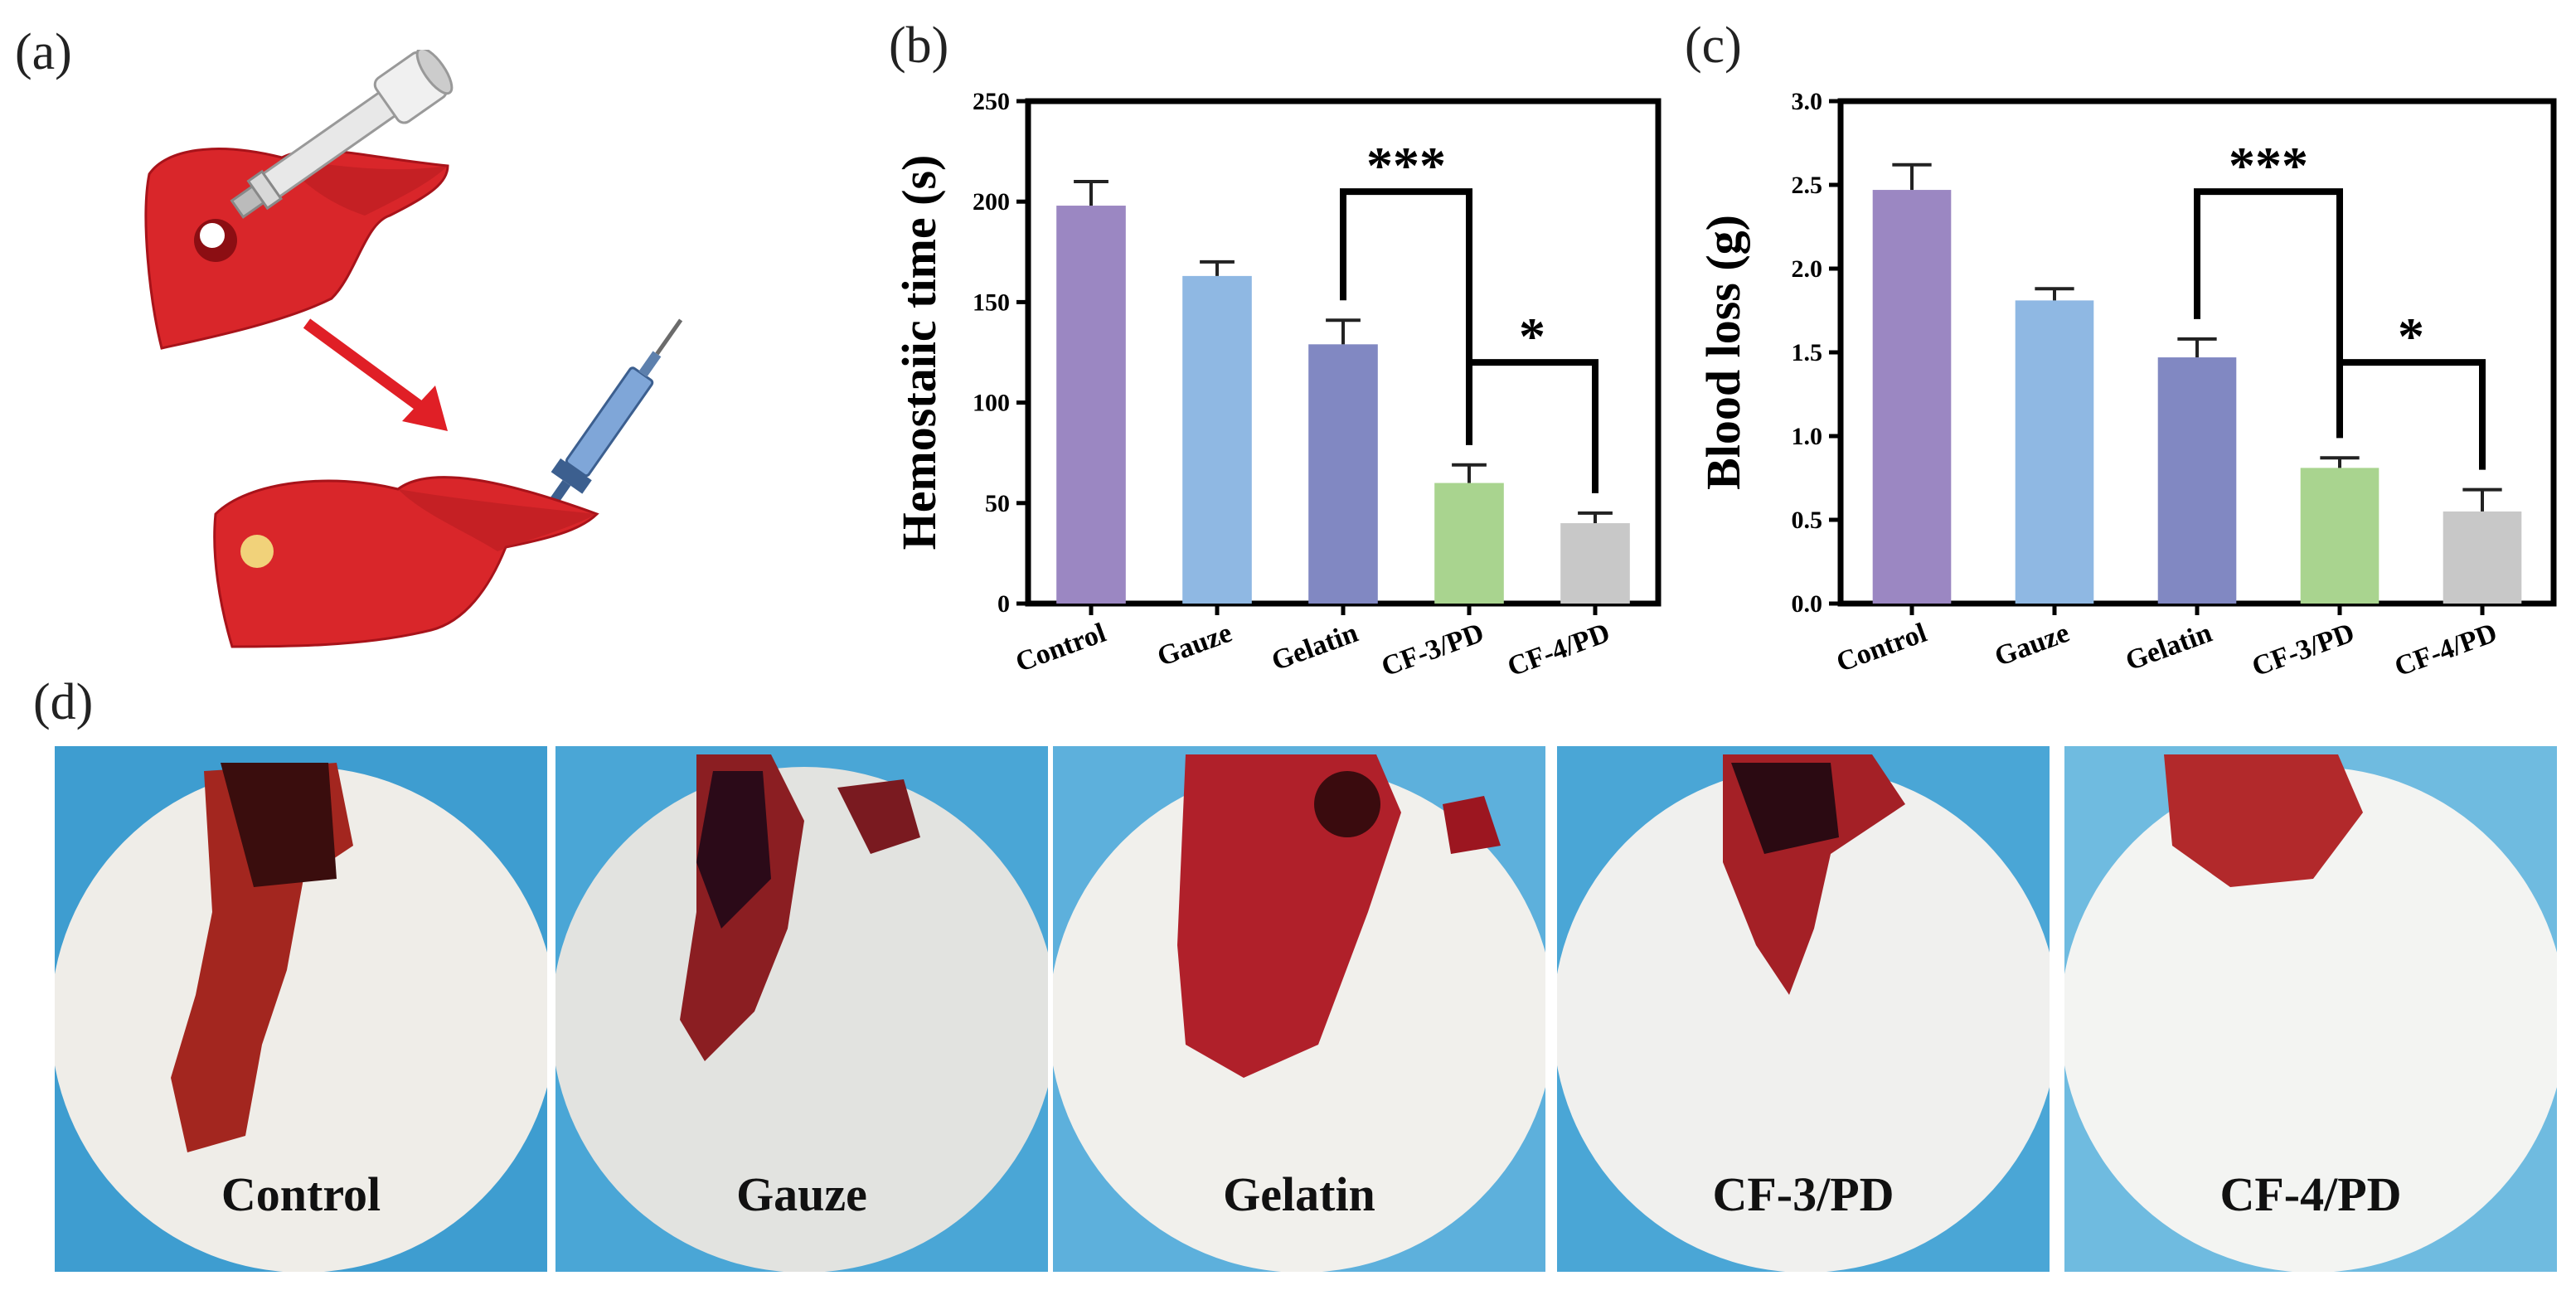 This screenshot has height=1295, width=2576. I want to click on liver-schematic, so click(413, 349).